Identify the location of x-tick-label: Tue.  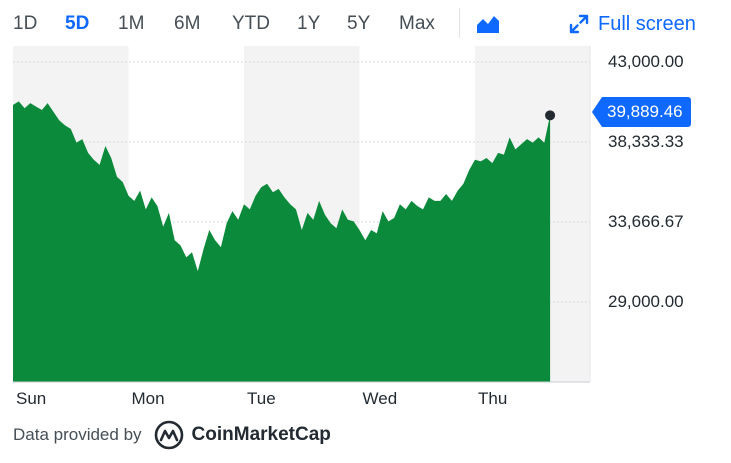
(261, 398).